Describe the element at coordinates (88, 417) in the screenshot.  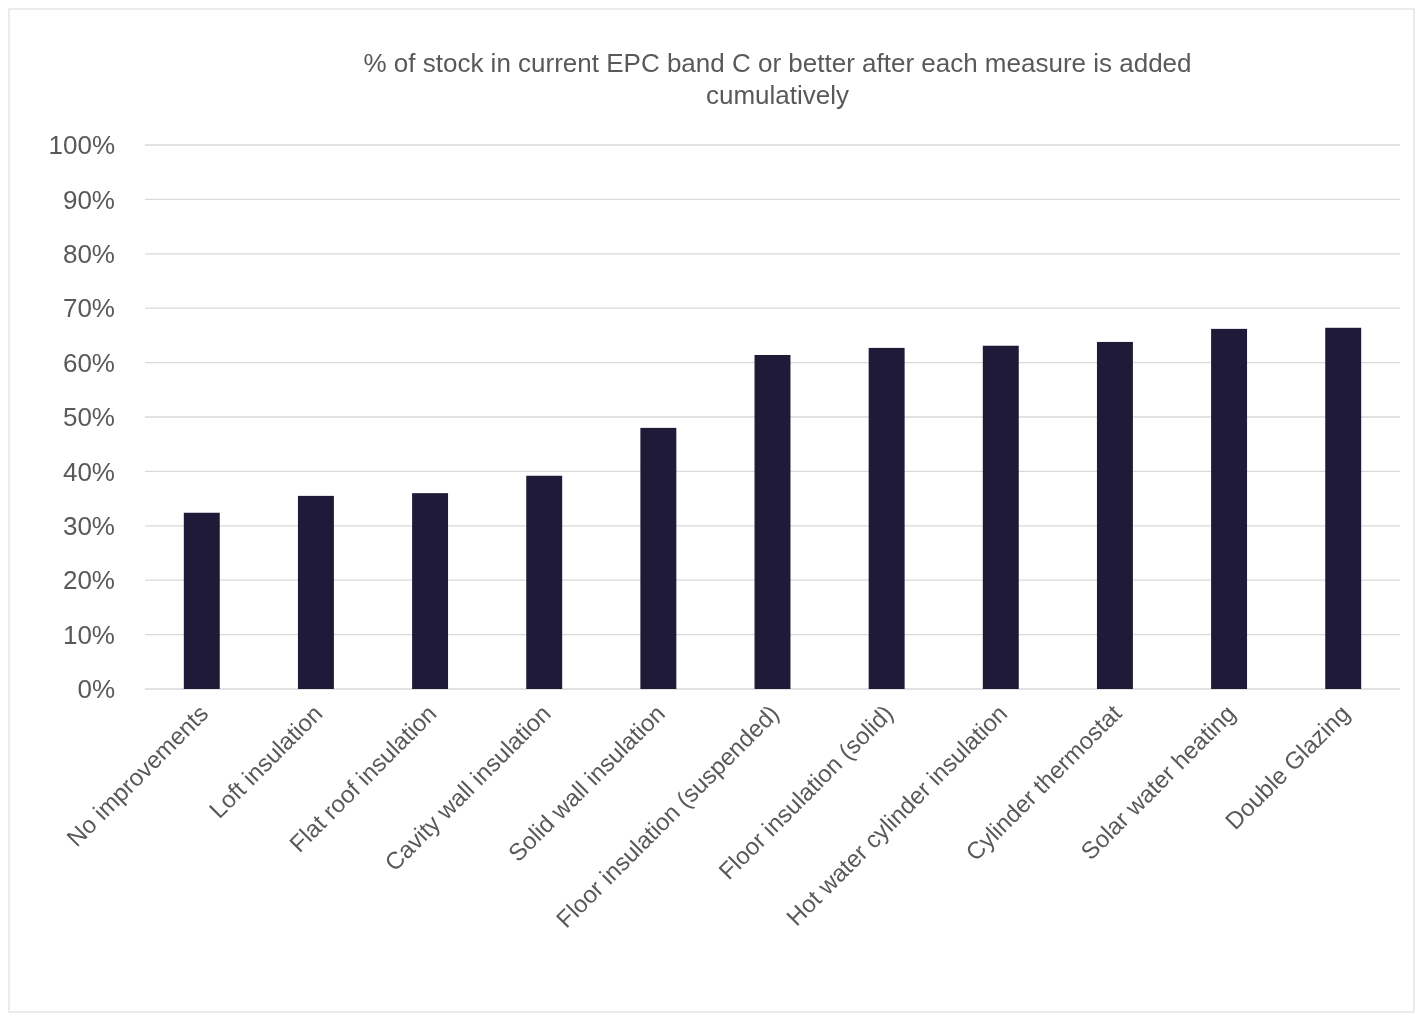
I see `y-tick-label: 50%` at that location.